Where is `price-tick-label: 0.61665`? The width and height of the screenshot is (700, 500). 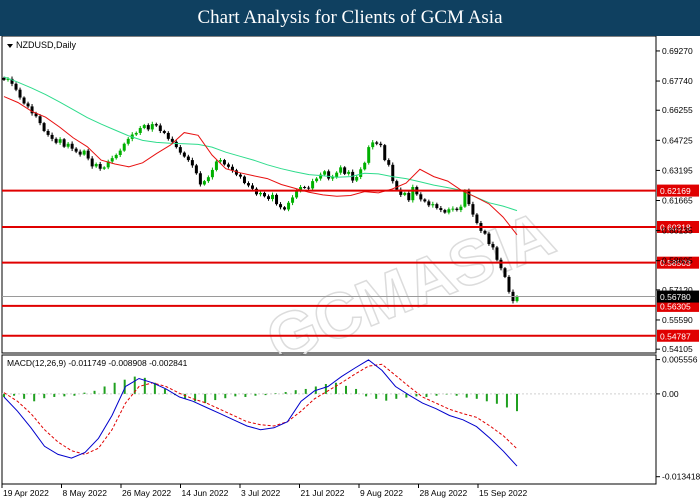 price-tick-label: 0.61665 is located at coordinates (677, 200).